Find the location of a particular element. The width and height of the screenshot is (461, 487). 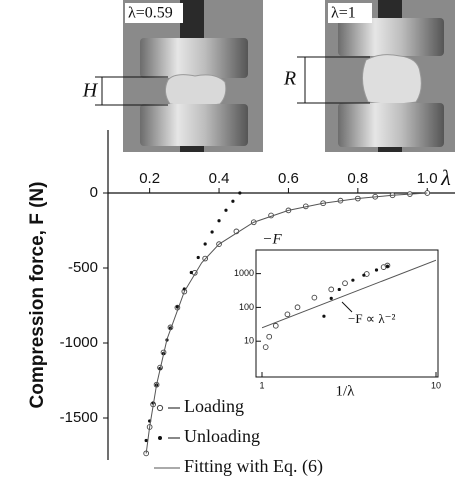

x-tick-label: 1.0 is located at coordinates (427, 178).